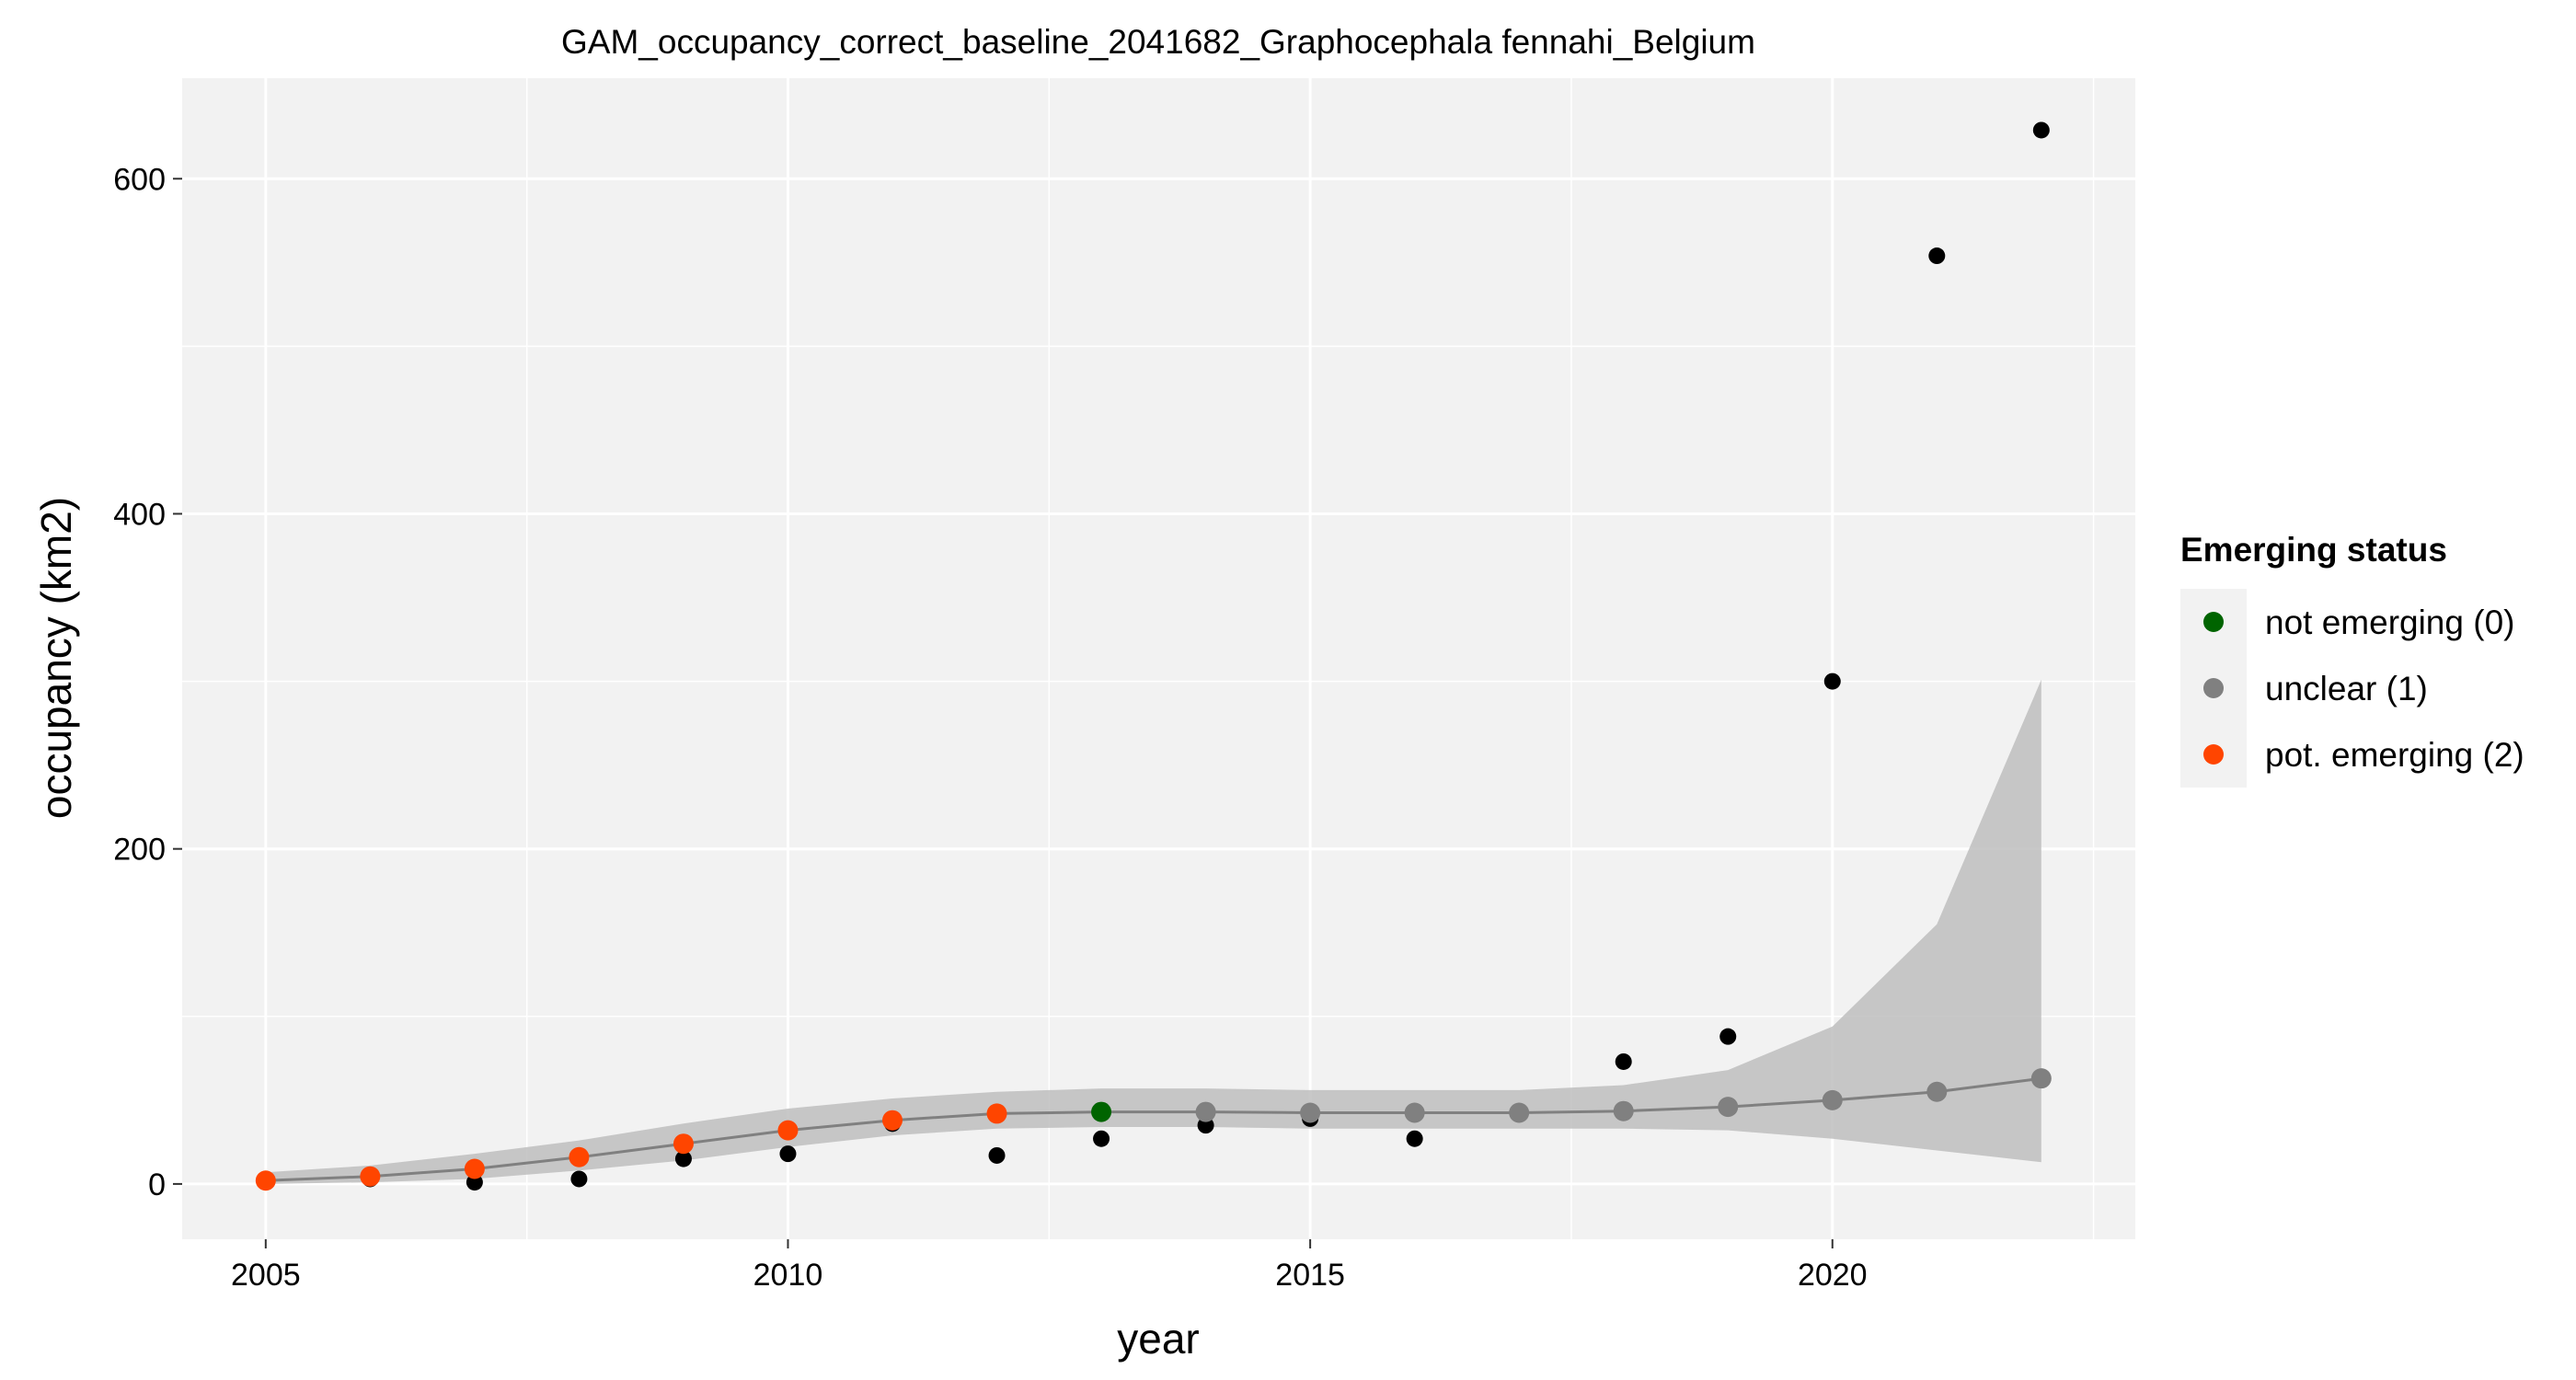 This screenshot has width=2576, height=1380. Describe the element at coordinates (2394, 755) in the screenshot. I see `legend-label: pot. emerging (2)` at that location.